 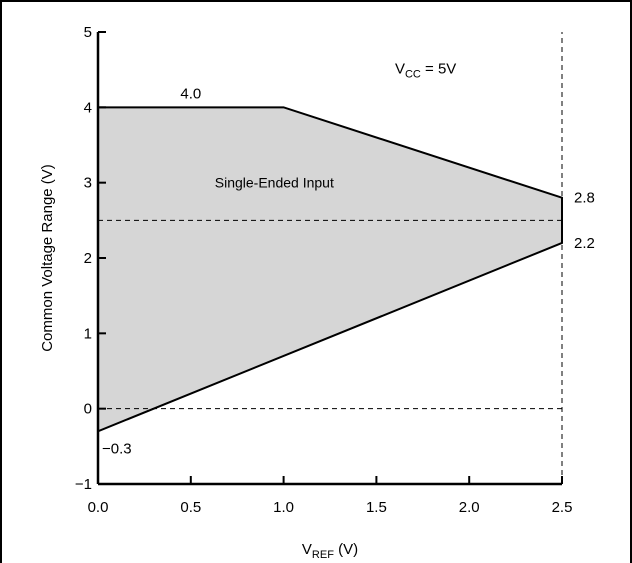 I want to click on condition-suffix: = 5V, so click(x=438, y=68).